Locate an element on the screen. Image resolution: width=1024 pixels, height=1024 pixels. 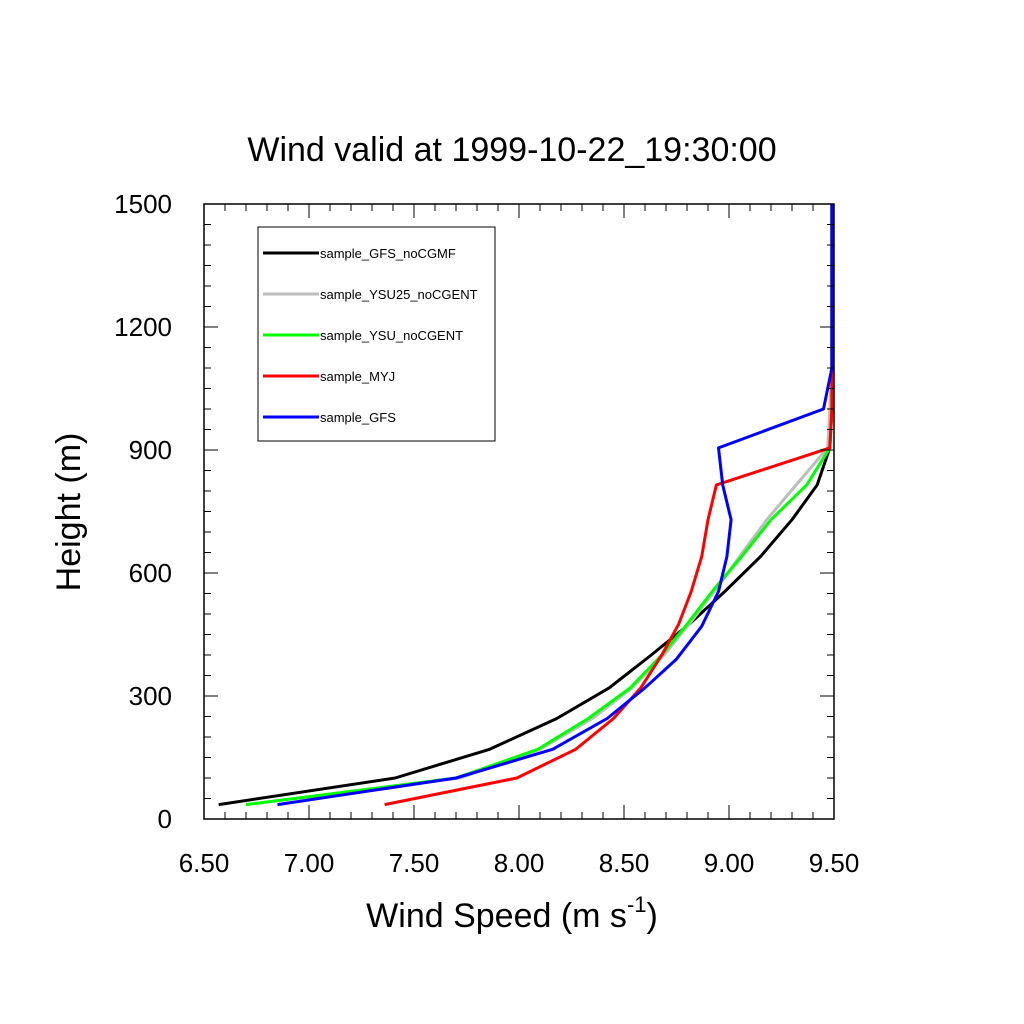
y-tick-label: 900 is located at coordinates (150, 450).